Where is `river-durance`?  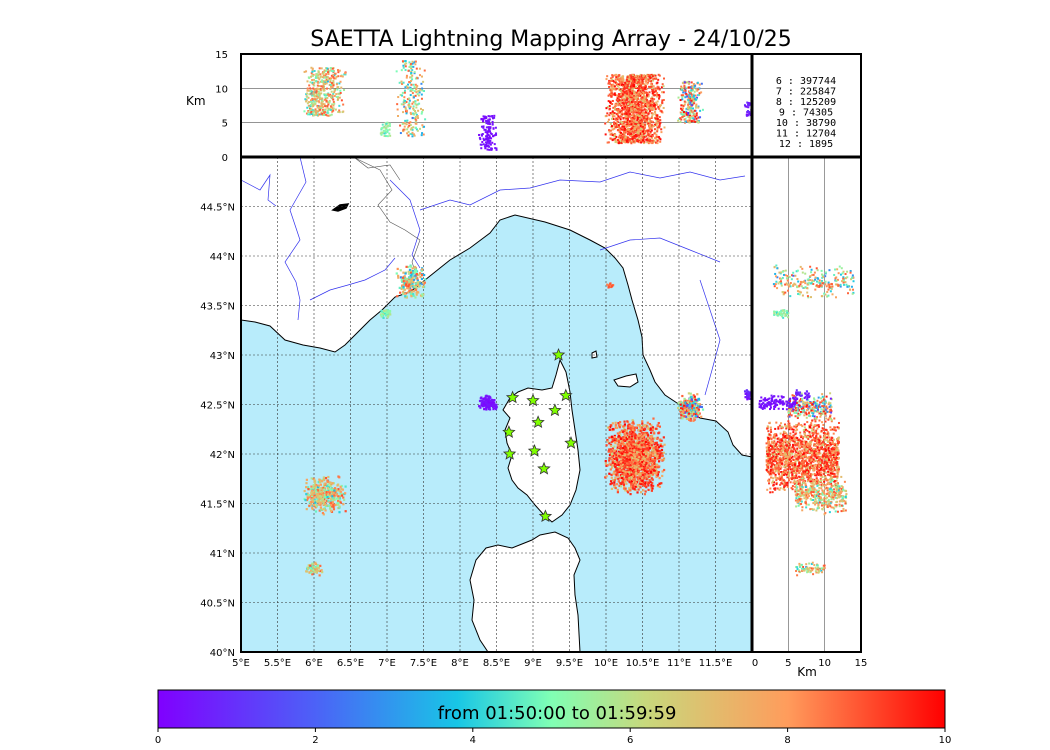 river-durance is located at coordinates (352, 279).